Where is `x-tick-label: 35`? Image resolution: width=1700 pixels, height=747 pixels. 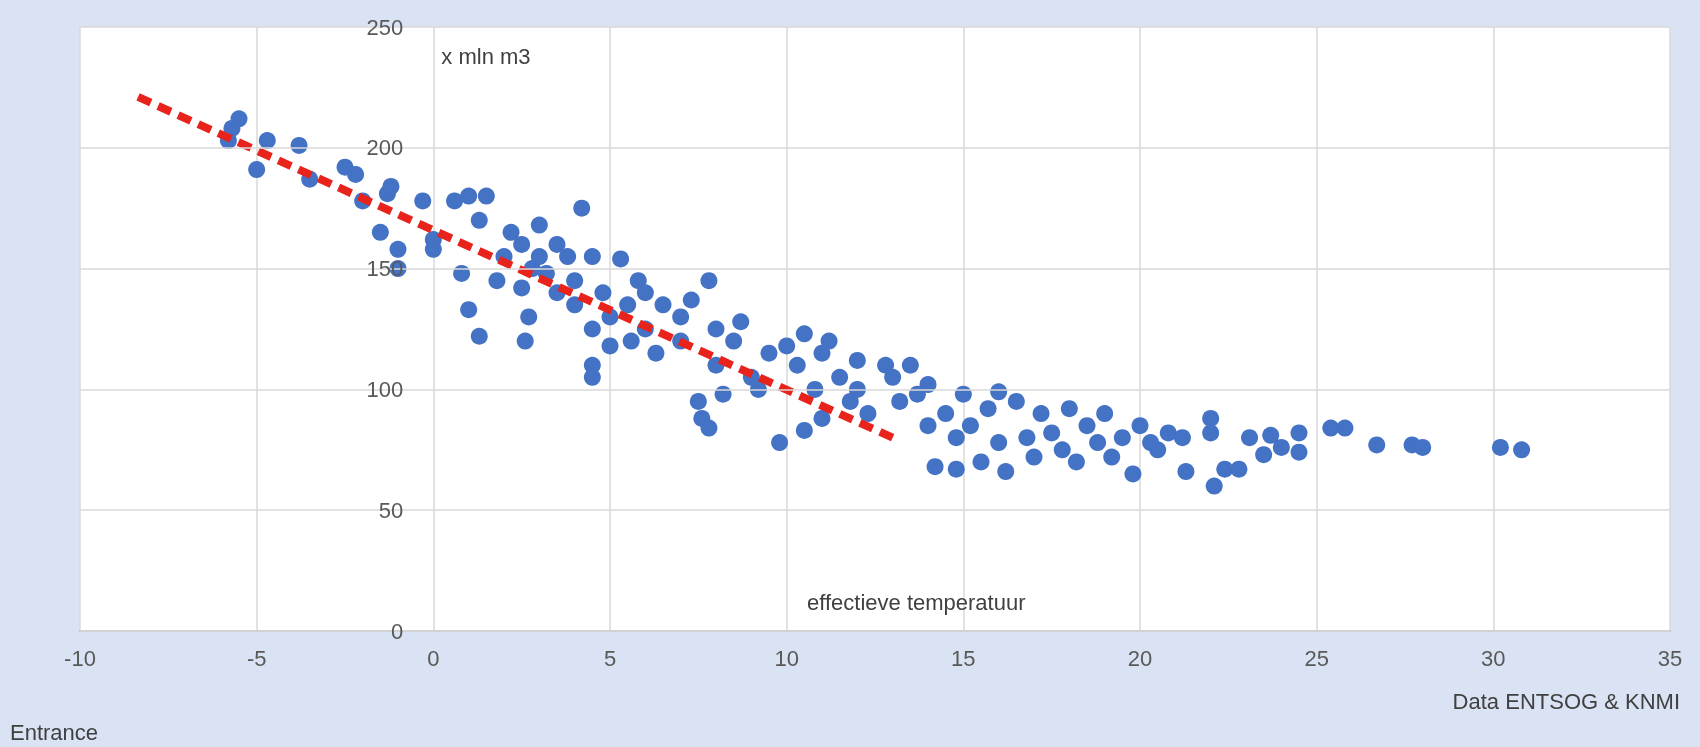 x-tick-label: 35 is located at coordinates (1670, 658).